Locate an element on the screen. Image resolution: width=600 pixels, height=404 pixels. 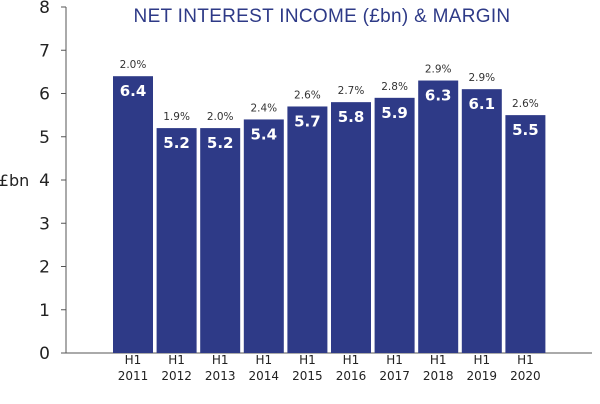
bar-value-label: 5.8 is located at coordinates (351, 117).